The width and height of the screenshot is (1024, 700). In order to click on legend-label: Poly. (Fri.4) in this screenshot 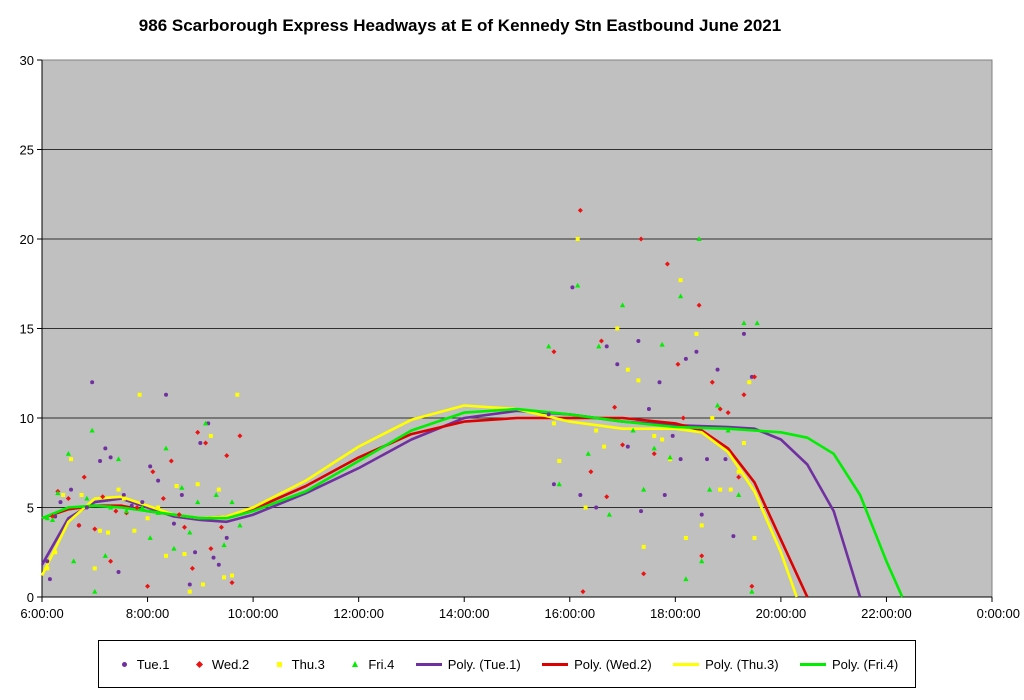, I will do `click(865, 664)`.